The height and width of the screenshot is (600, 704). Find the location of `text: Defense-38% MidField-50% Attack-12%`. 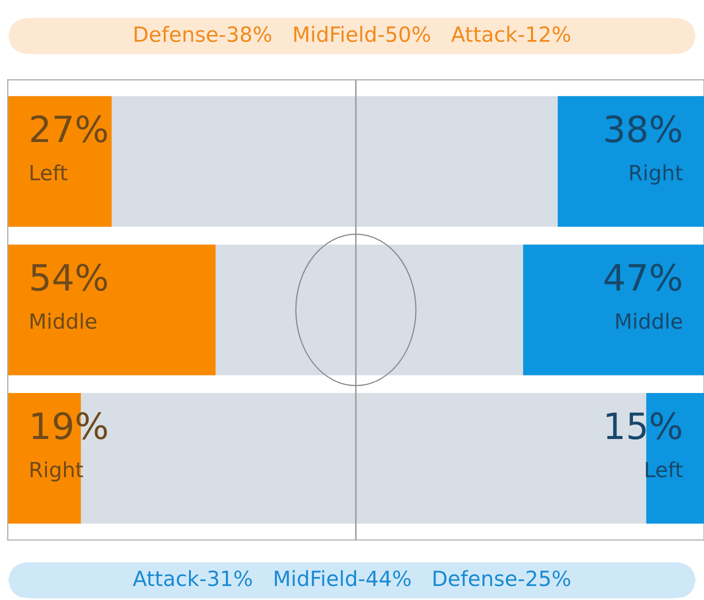

text: Defense-38% MidField-50% Attack-12% is located at coordinates (352, 34).